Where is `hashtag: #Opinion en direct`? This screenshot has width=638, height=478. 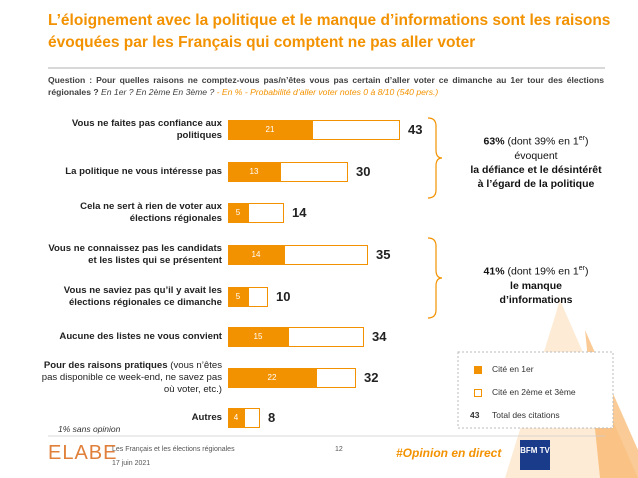
hashtag: #Opinion en direct is located at coordinates (449, 453).